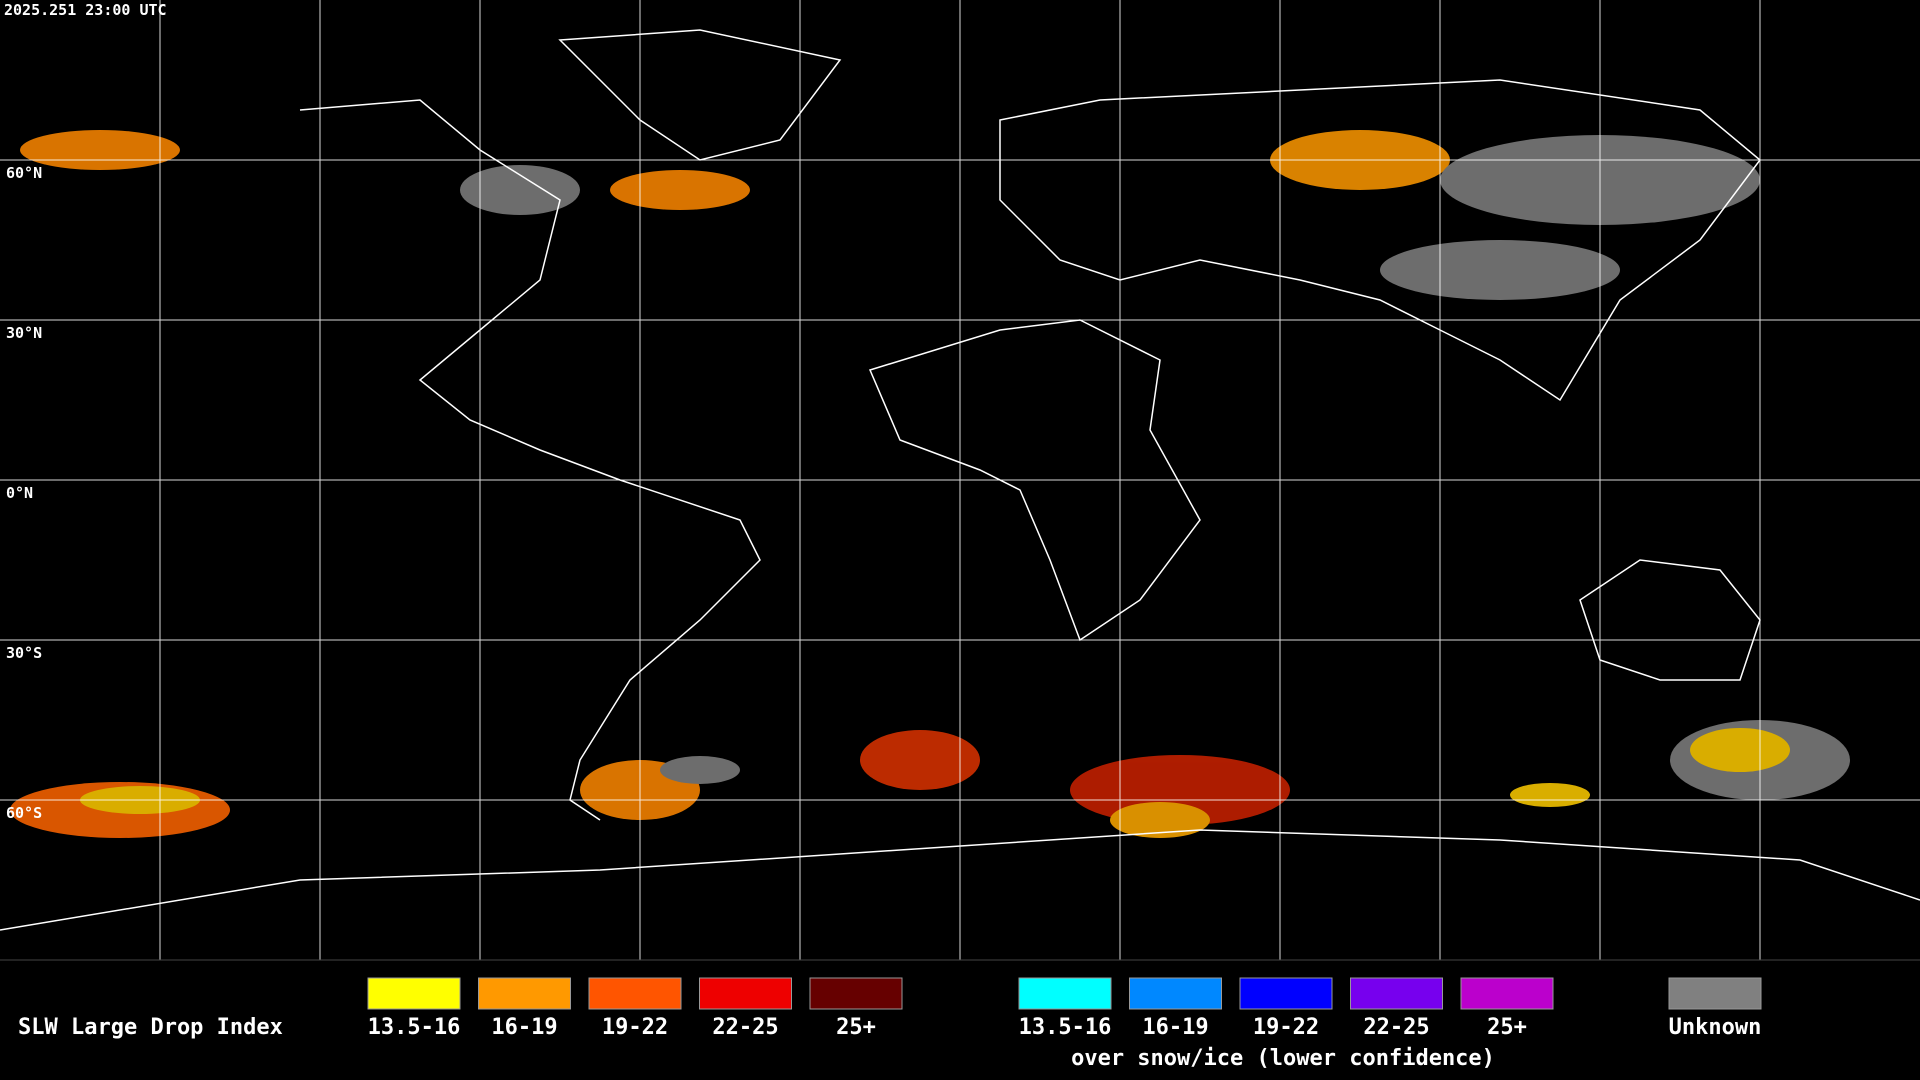 The image size is (1920, 1080). I want to click on timestamp: 2025.251 23:00 UTC, so click(85, 10).